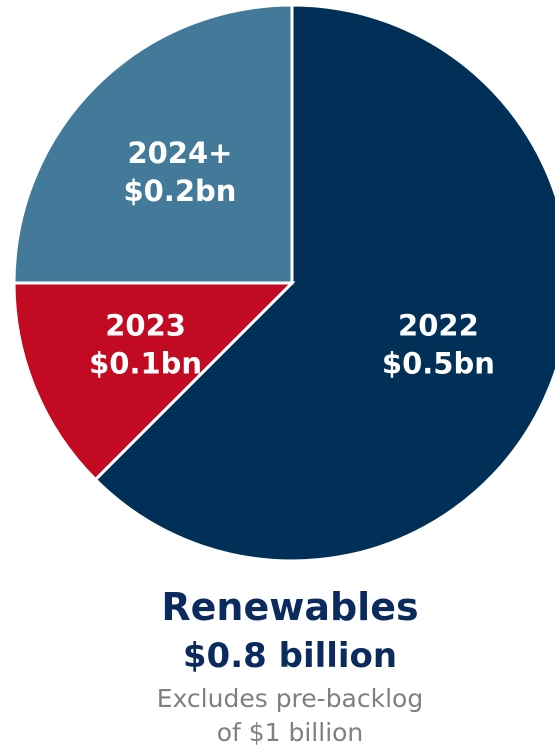 The image size is (555, 754). Describe the element at coordinates (179, 191) in the screenshot. I see `pie-slice-value: $0.2bn` at that location.